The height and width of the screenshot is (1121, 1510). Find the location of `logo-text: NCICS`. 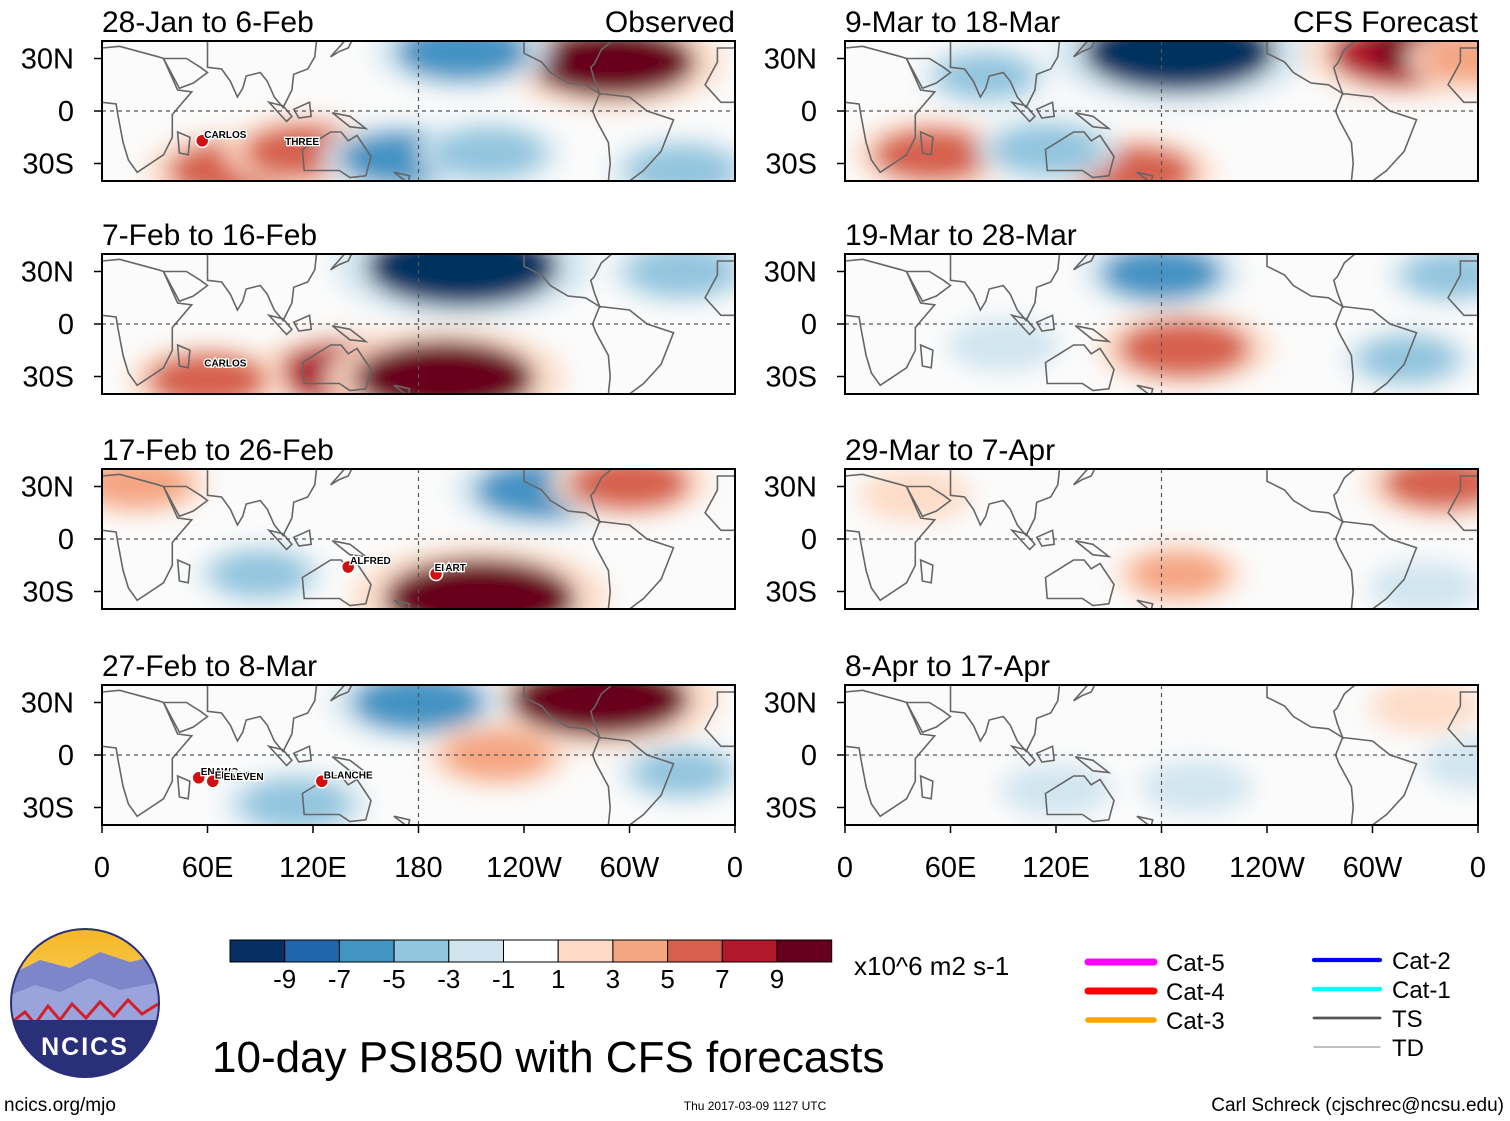

logo-text: NCICS is located at coordinates (85, 1047).